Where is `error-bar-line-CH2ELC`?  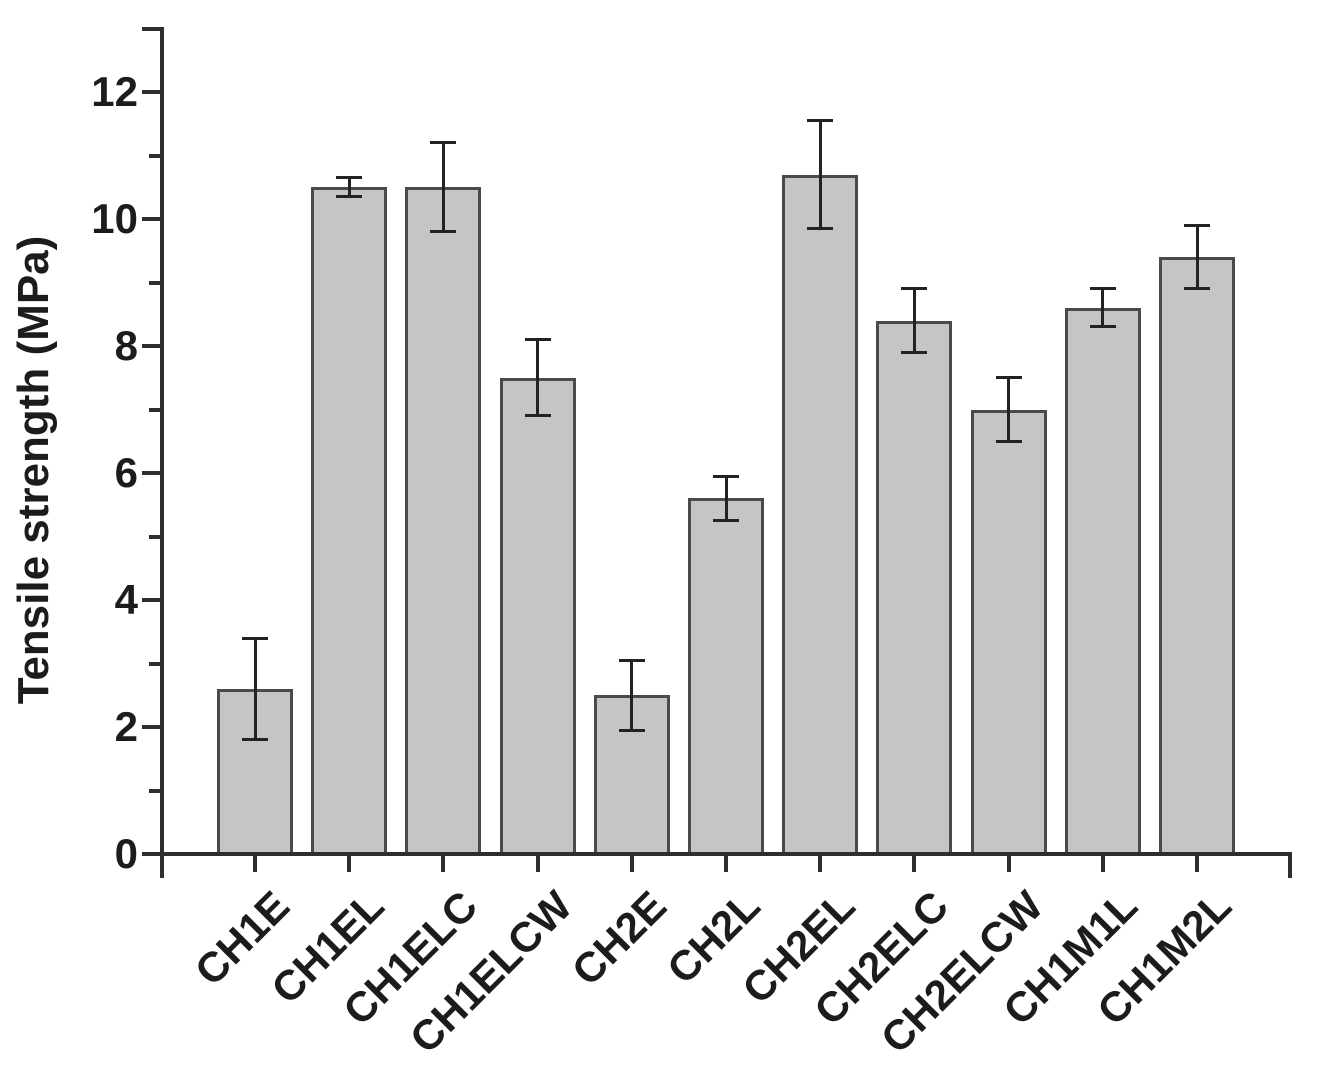
error-bar-line-CH2ELC is located at coordinates (914, 320).